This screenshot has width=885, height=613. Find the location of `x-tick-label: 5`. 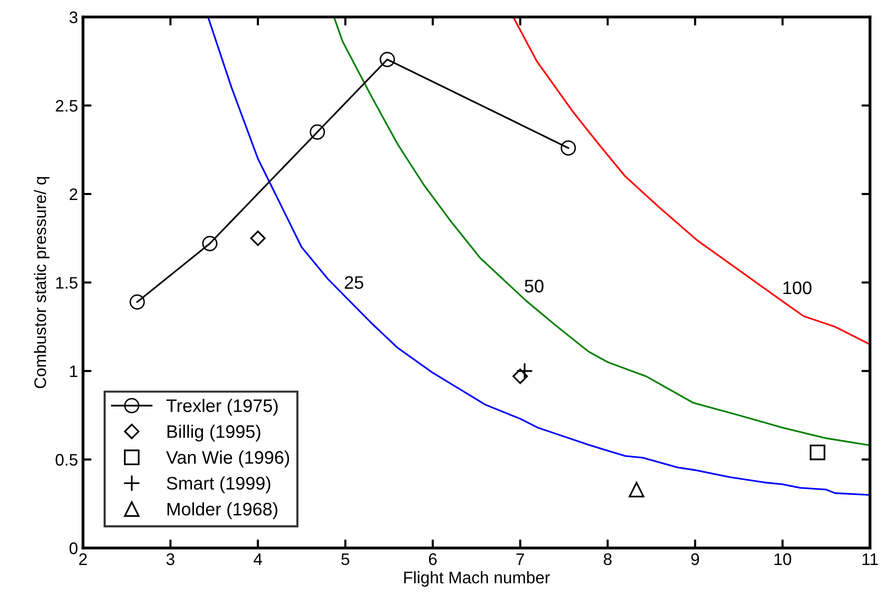

x-tick-label: 5 is located at coordinates (345, 559).